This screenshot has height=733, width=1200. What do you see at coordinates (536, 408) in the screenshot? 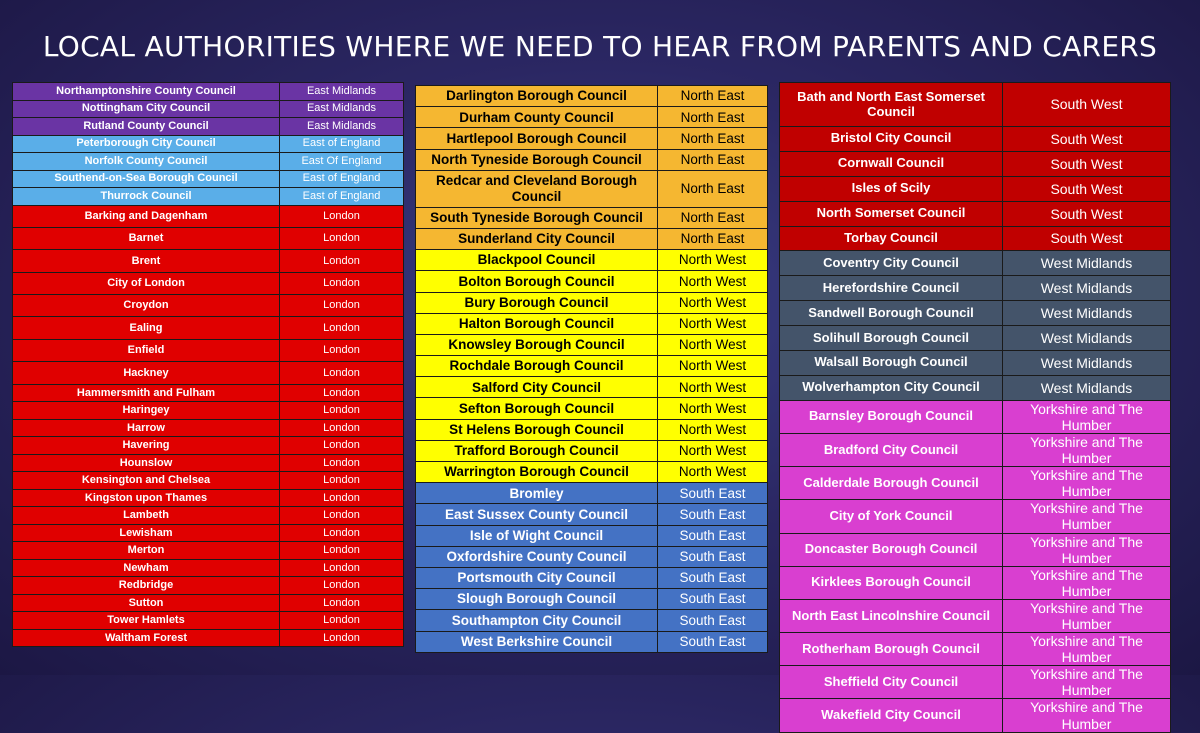
I see `authority-name: Sefton Borough Council` at bounding box center [536, 408].